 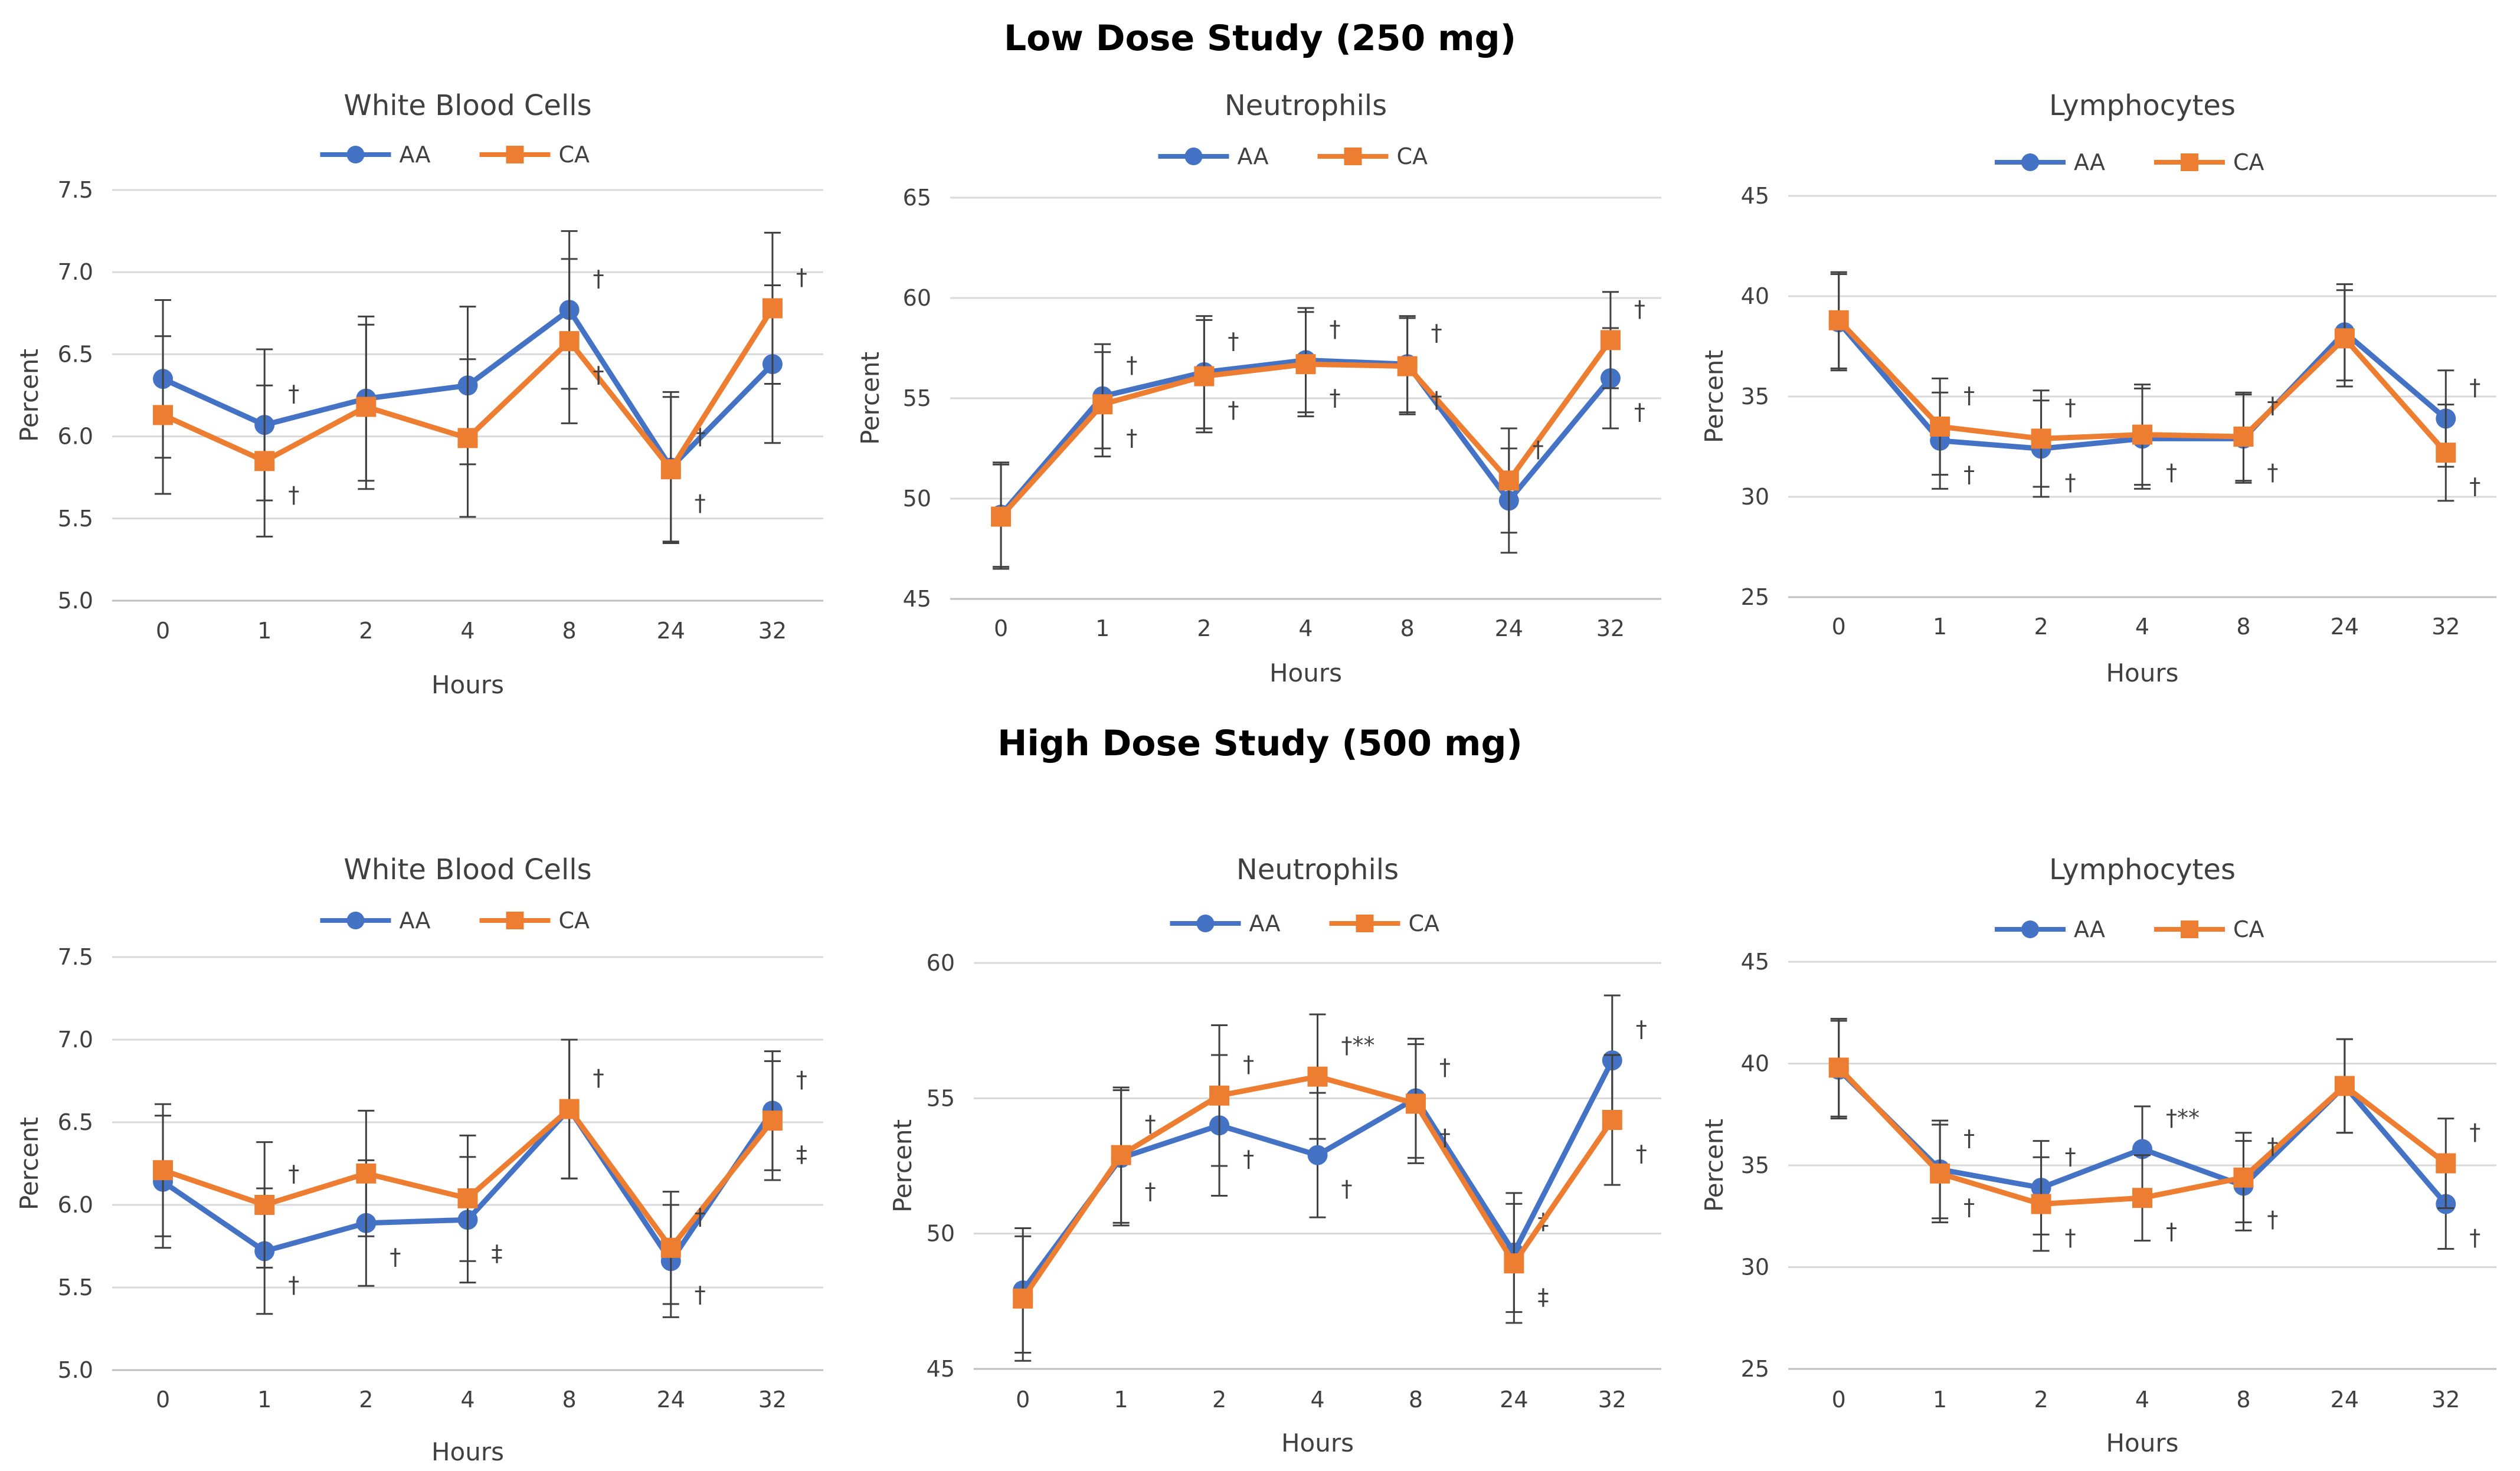 I want to click on y-tick-label: 60, so click(x=941, y=963).